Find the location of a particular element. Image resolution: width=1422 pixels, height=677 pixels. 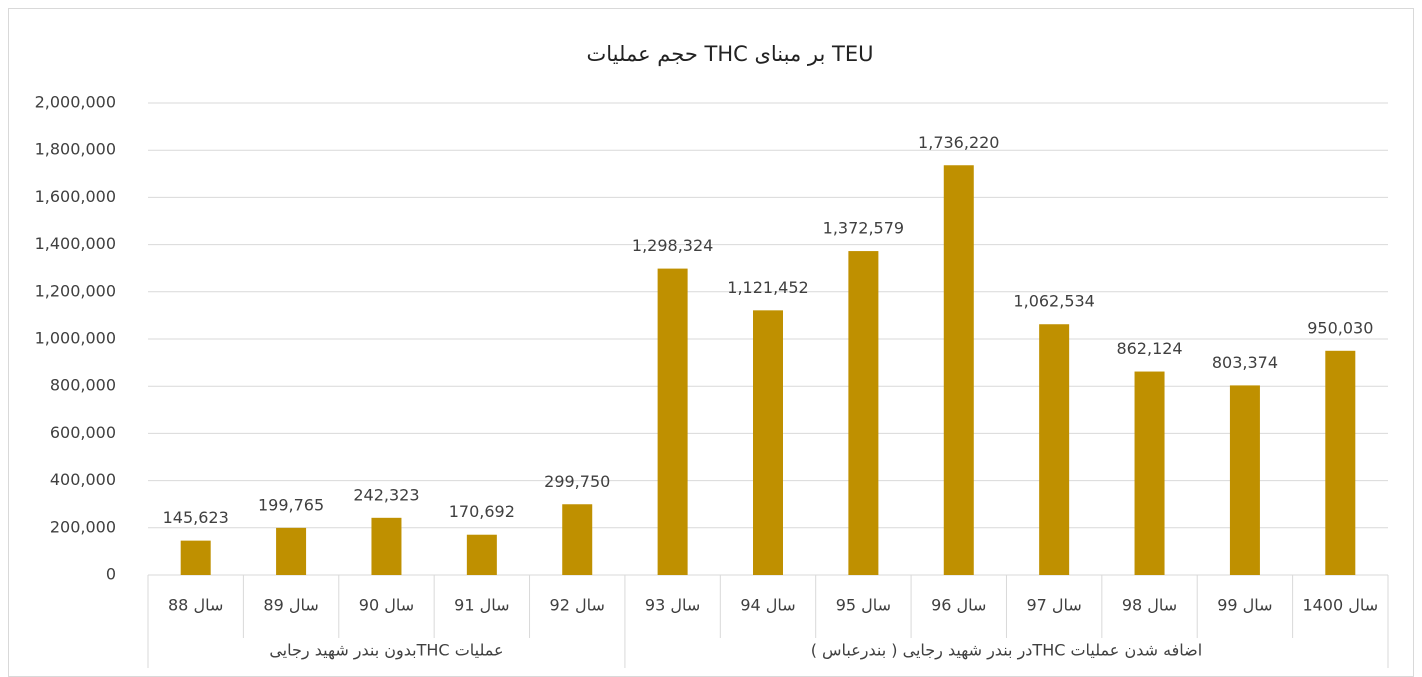

x-tick-label: سال 89 is located at coordinates (290, 605).